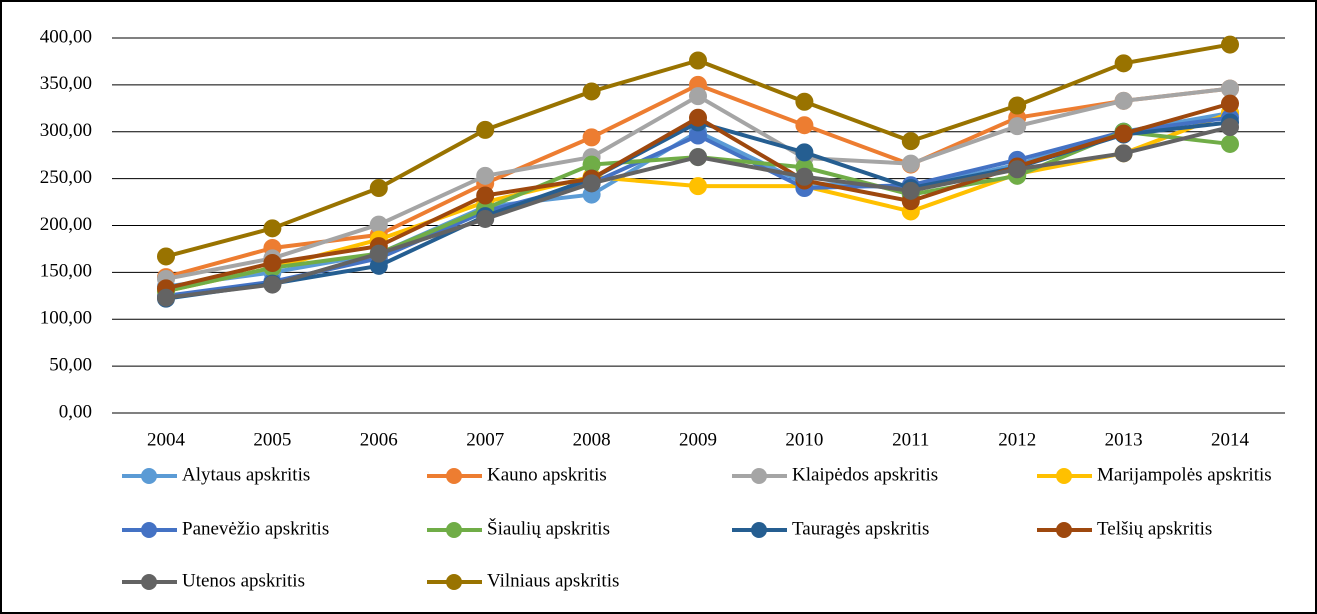 The width and height of the screenshot is (1317, 614). I want to click on y-tick-label: 150,00, so click(66, 271).